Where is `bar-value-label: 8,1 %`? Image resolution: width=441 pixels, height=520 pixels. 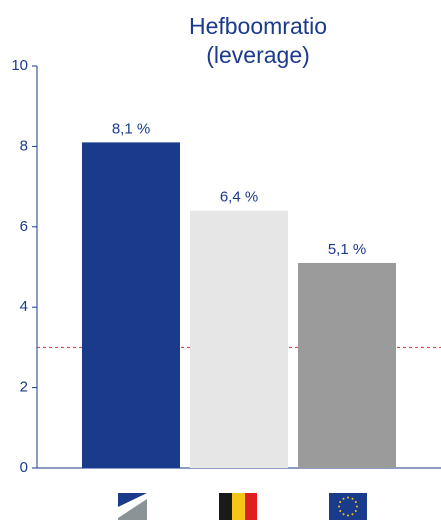 bar-value-label: 8,1 % is located at coordinates (131, 128).